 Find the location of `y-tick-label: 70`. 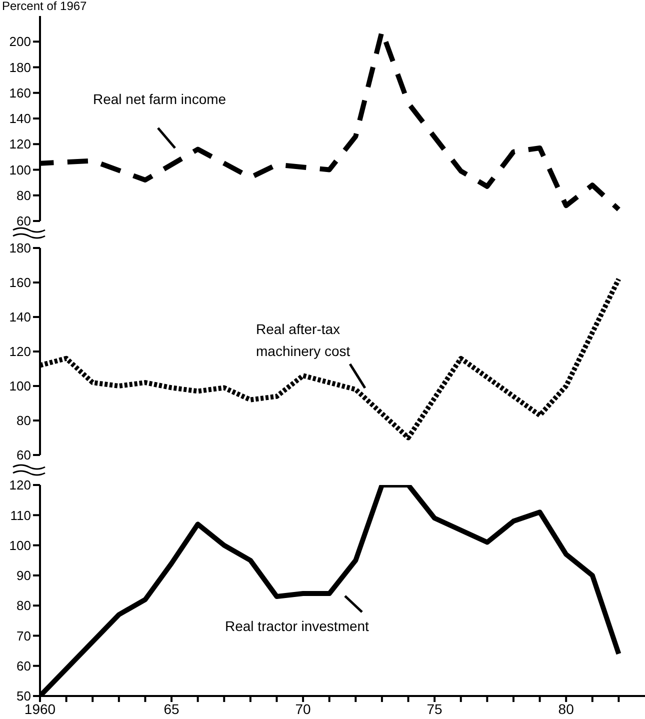

y-tick-label: 70 is located at coordinates (23, 636).